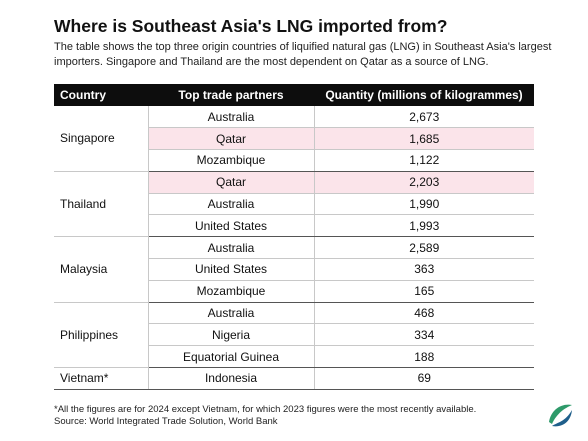  I want to click on table-row: Qatar 1,685, so click(294, 139).